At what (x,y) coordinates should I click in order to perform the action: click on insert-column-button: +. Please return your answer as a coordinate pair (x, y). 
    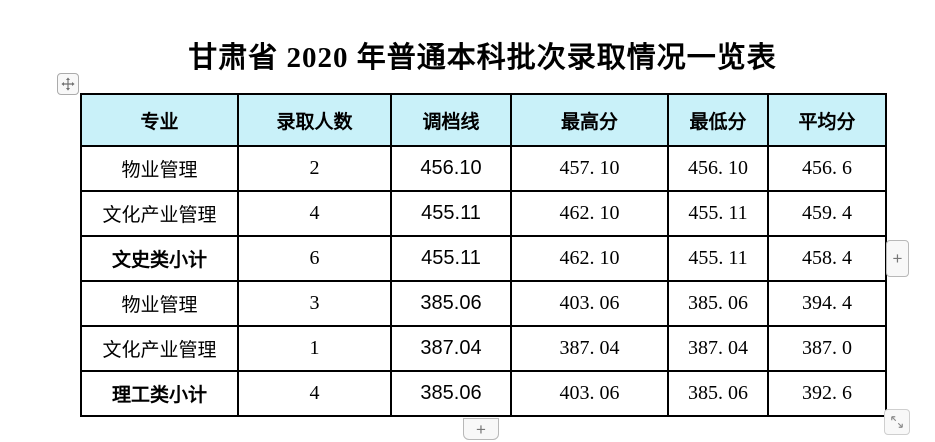
    Looking at the image, I should click on (897, 258).